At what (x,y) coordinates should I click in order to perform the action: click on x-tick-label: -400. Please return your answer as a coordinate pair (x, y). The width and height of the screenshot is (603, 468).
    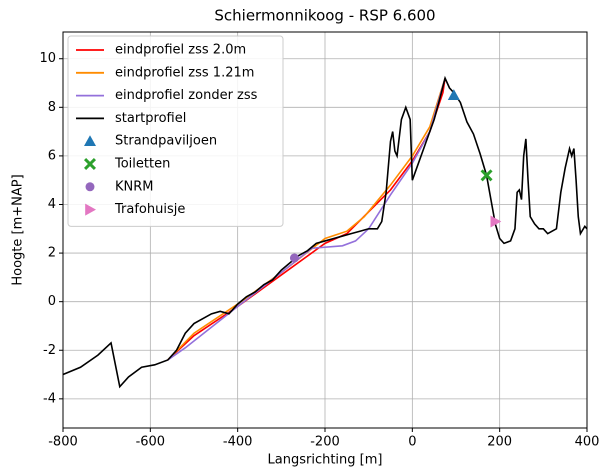
    Looking at the image, I should click on (238, 442).